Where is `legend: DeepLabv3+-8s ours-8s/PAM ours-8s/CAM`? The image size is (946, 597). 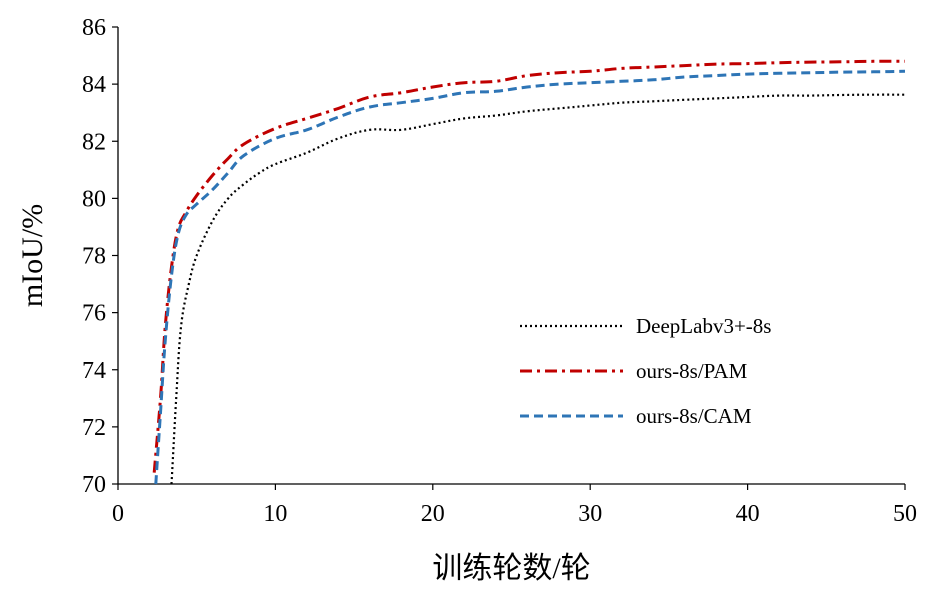
legend: DeepLabv3+-8s ours-8s/PAM ours-8s/CAM is located at coordinates (645, 371).